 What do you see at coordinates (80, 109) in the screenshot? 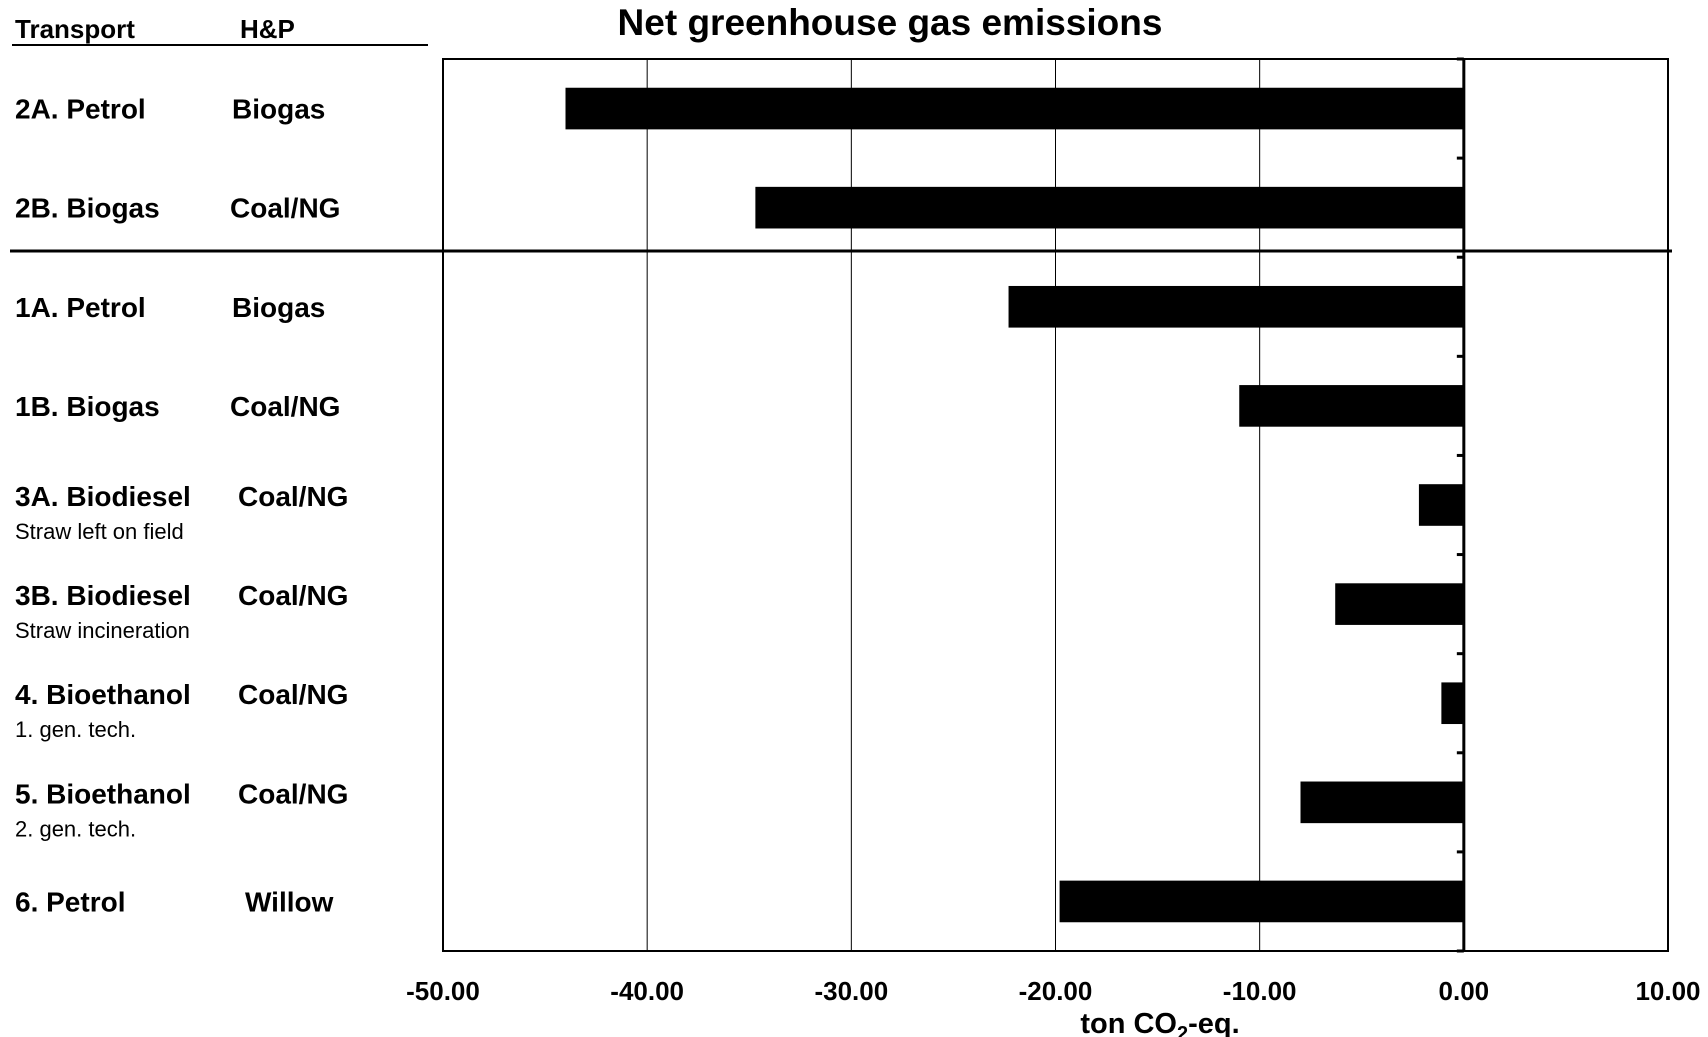
I see `category-transport-label: 2A. Petrol` at bounding box center [80, 109].